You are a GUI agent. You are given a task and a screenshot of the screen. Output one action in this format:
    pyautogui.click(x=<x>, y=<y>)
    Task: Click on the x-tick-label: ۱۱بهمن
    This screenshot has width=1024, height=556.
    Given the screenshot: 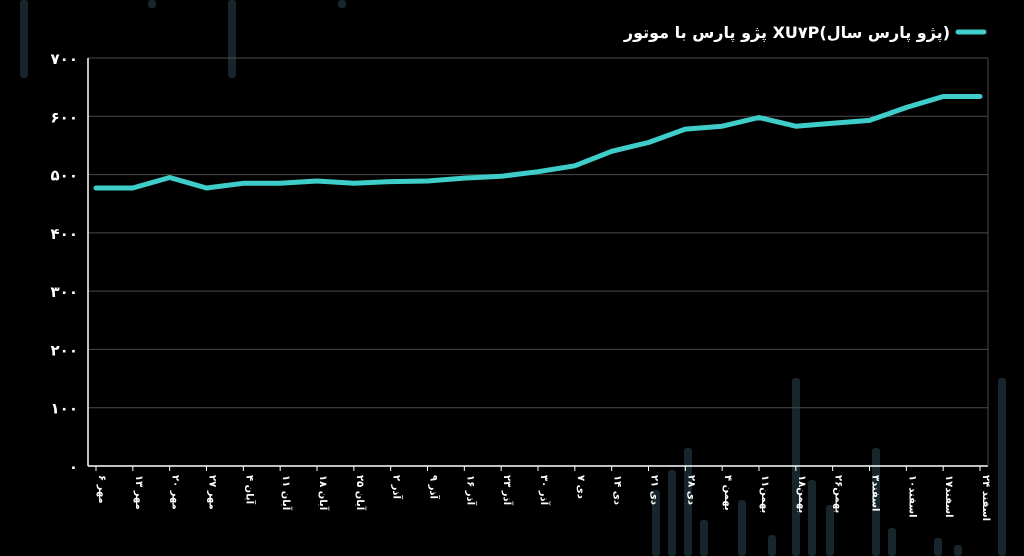 What is the action you would take?
    pyautogui.click(x=764, y=494)
    